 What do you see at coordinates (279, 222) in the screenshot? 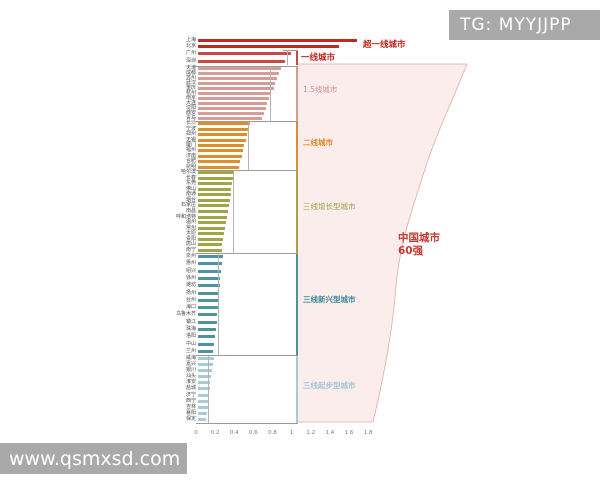
I see `city-row: 温州` at bounding box center [279, 222].